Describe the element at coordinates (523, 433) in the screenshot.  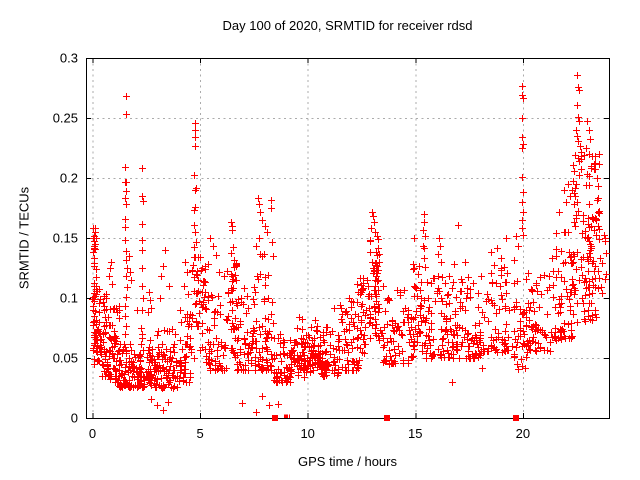
I see `x-tick-label: 20` at that location.